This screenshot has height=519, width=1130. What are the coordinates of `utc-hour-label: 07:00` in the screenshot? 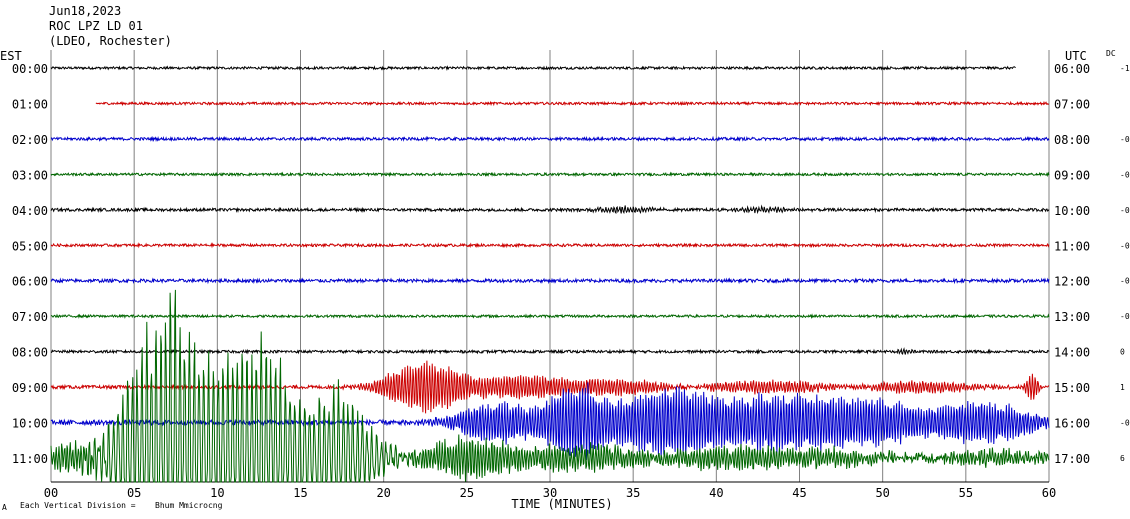 It's located at (1072, 104).